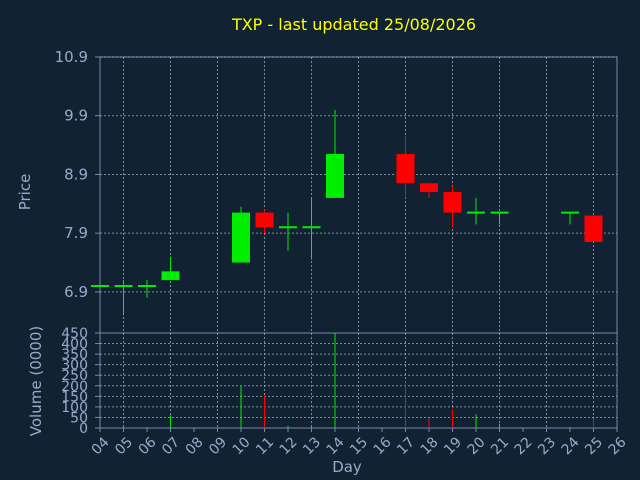  Describe the element at coordinates (74, 397) in the screenshot. I see `volume-tick-label: 150` at that location.